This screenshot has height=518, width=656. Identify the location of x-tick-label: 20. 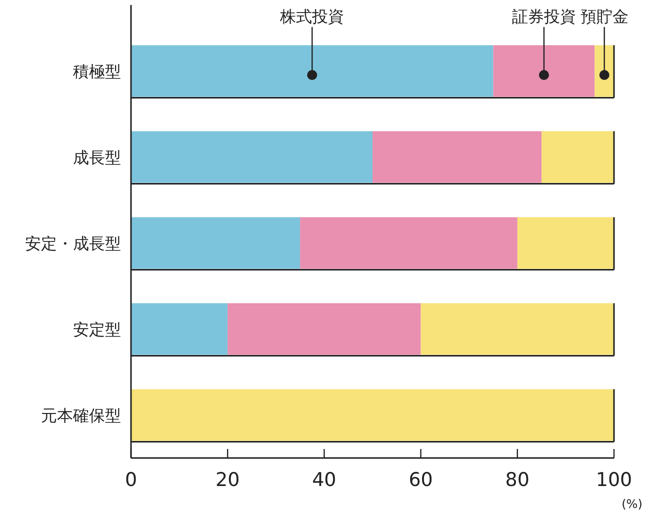
(228, 480).